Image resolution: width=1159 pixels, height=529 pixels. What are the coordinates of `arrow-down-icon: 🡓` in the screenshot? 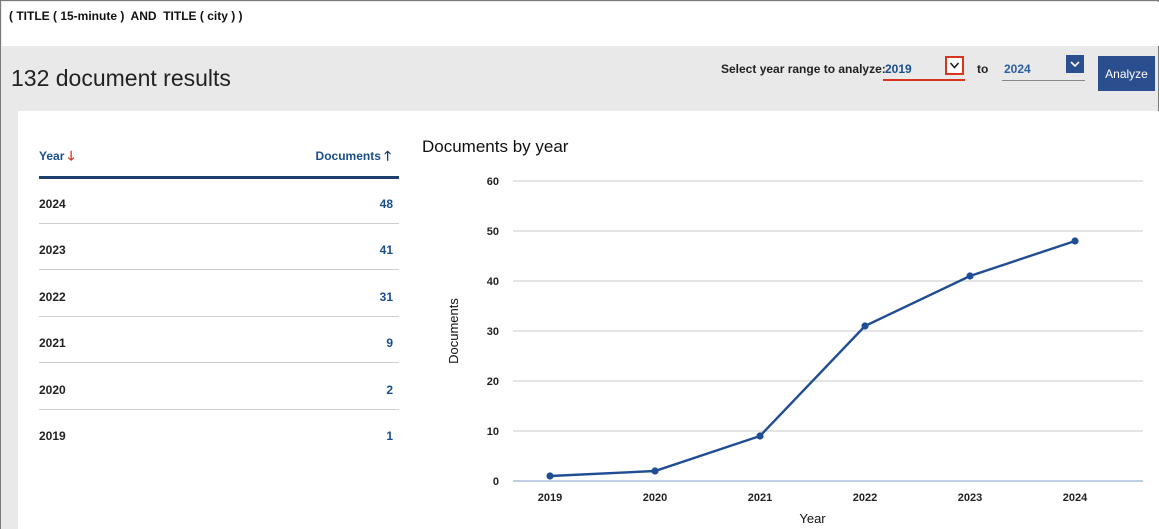 It's located at (71, 155).